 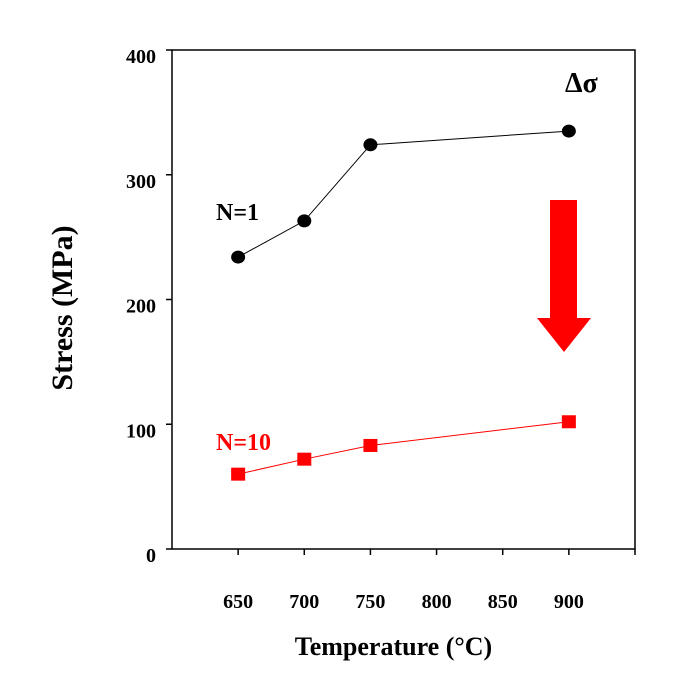 I want to click on x-tick-label: 650, so click(x=238, y=602).